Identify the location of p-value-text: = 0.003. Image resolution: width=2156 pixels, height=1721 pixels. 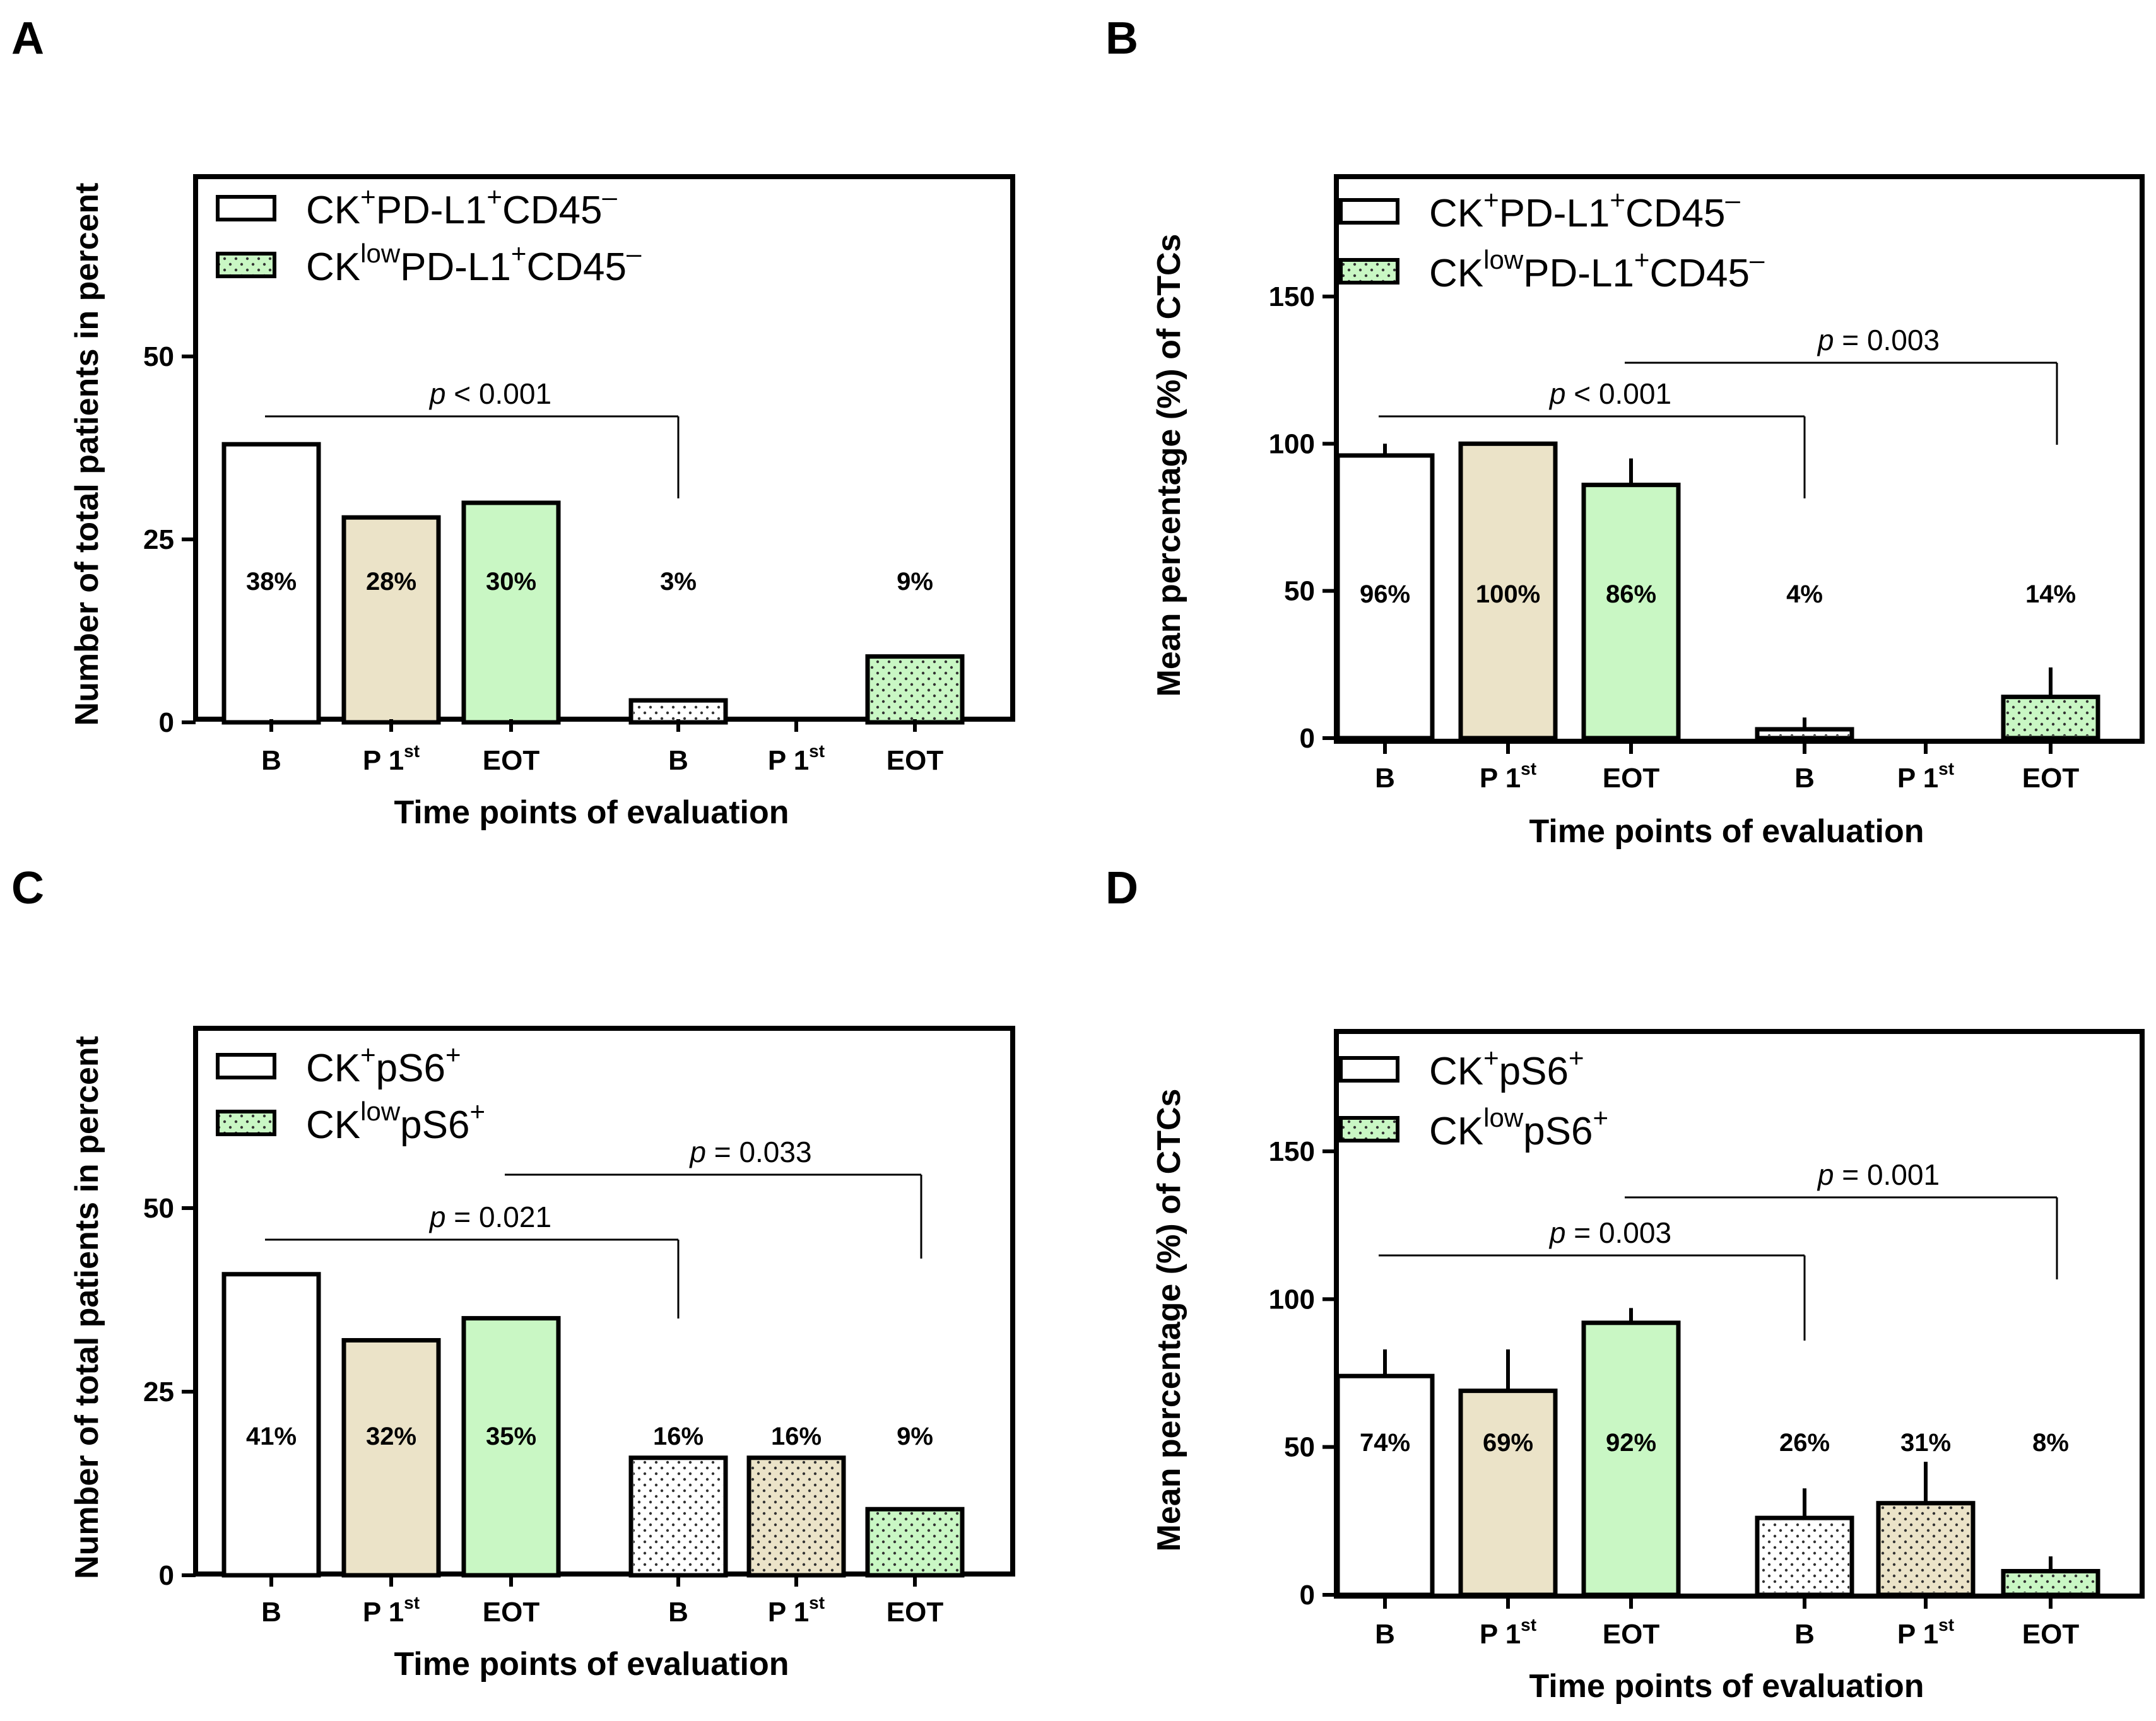
(1887, 340).